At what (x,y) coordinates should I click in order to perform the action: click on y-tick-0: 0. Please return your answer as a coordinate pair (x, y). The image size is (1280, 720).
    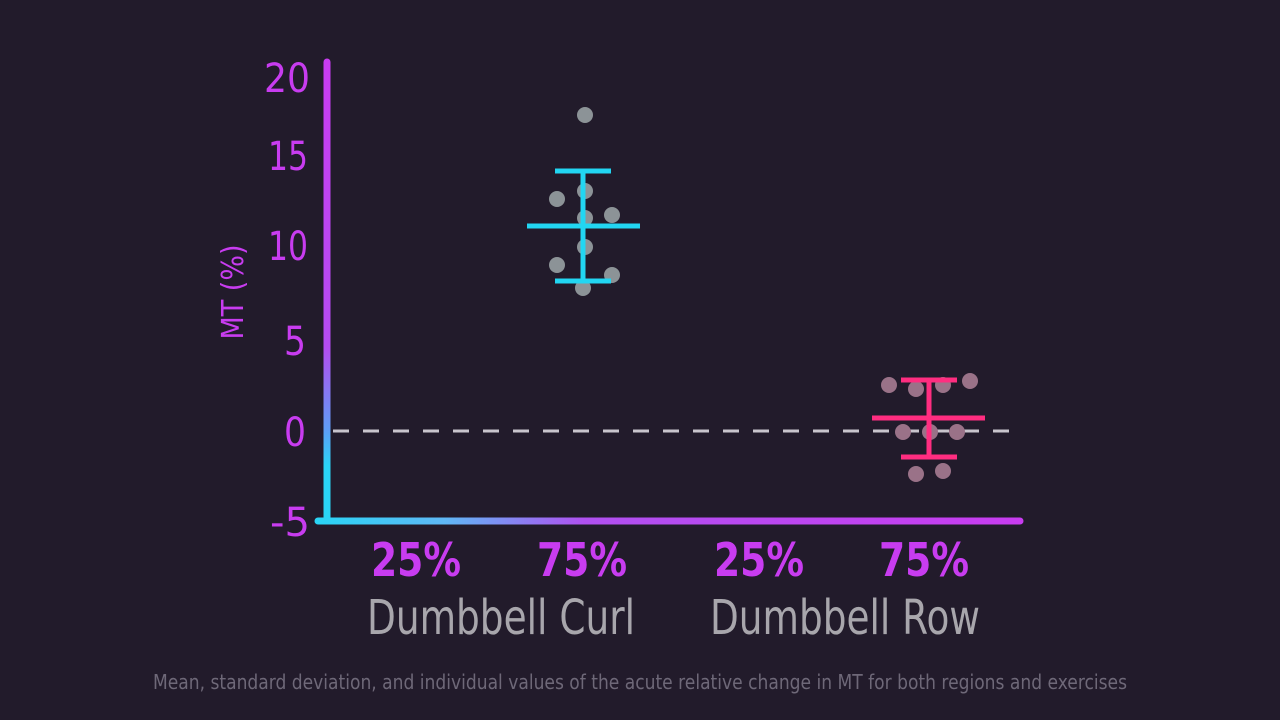
    Looking at the image, I should click on (295, 433).